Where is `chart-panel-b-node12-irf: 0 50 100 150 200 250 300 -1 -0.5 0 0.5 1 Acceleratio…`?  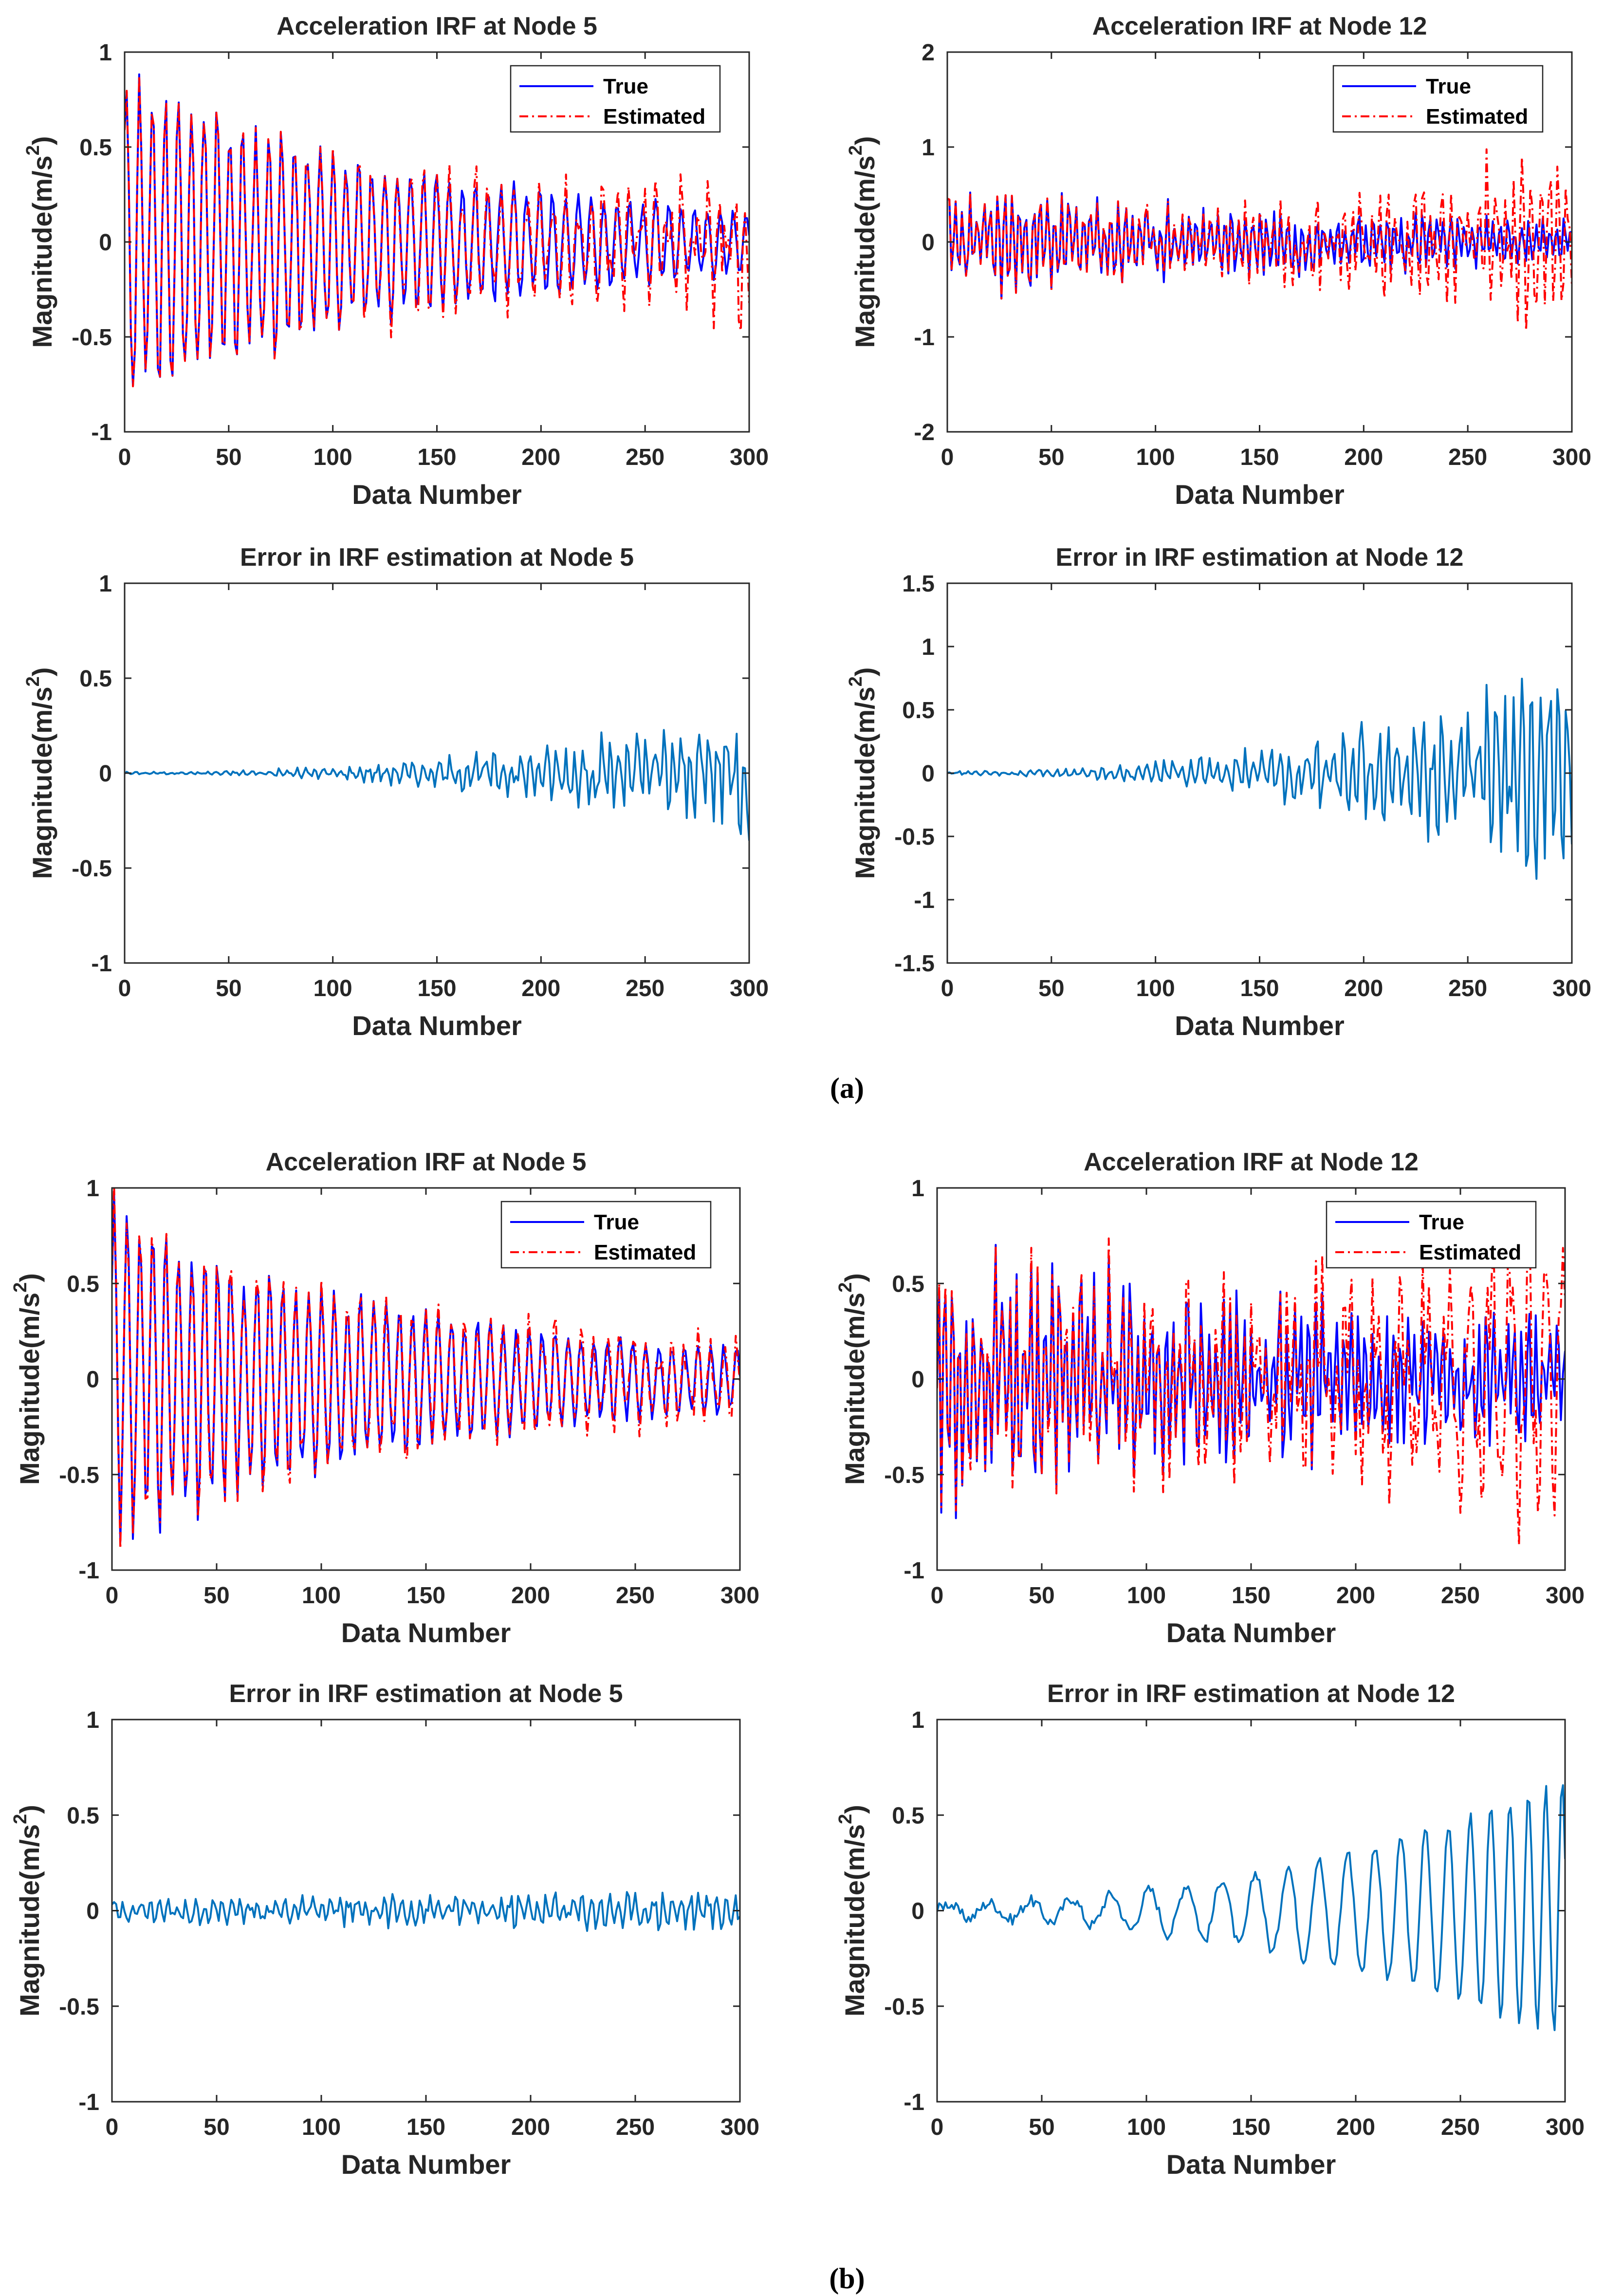
chart-panel-b-node12-irf: 0 50 100 150 200 250 300 -1 -0.5 0 0.5 1 Acceleratio… is located at coordinates (1210, 1398).